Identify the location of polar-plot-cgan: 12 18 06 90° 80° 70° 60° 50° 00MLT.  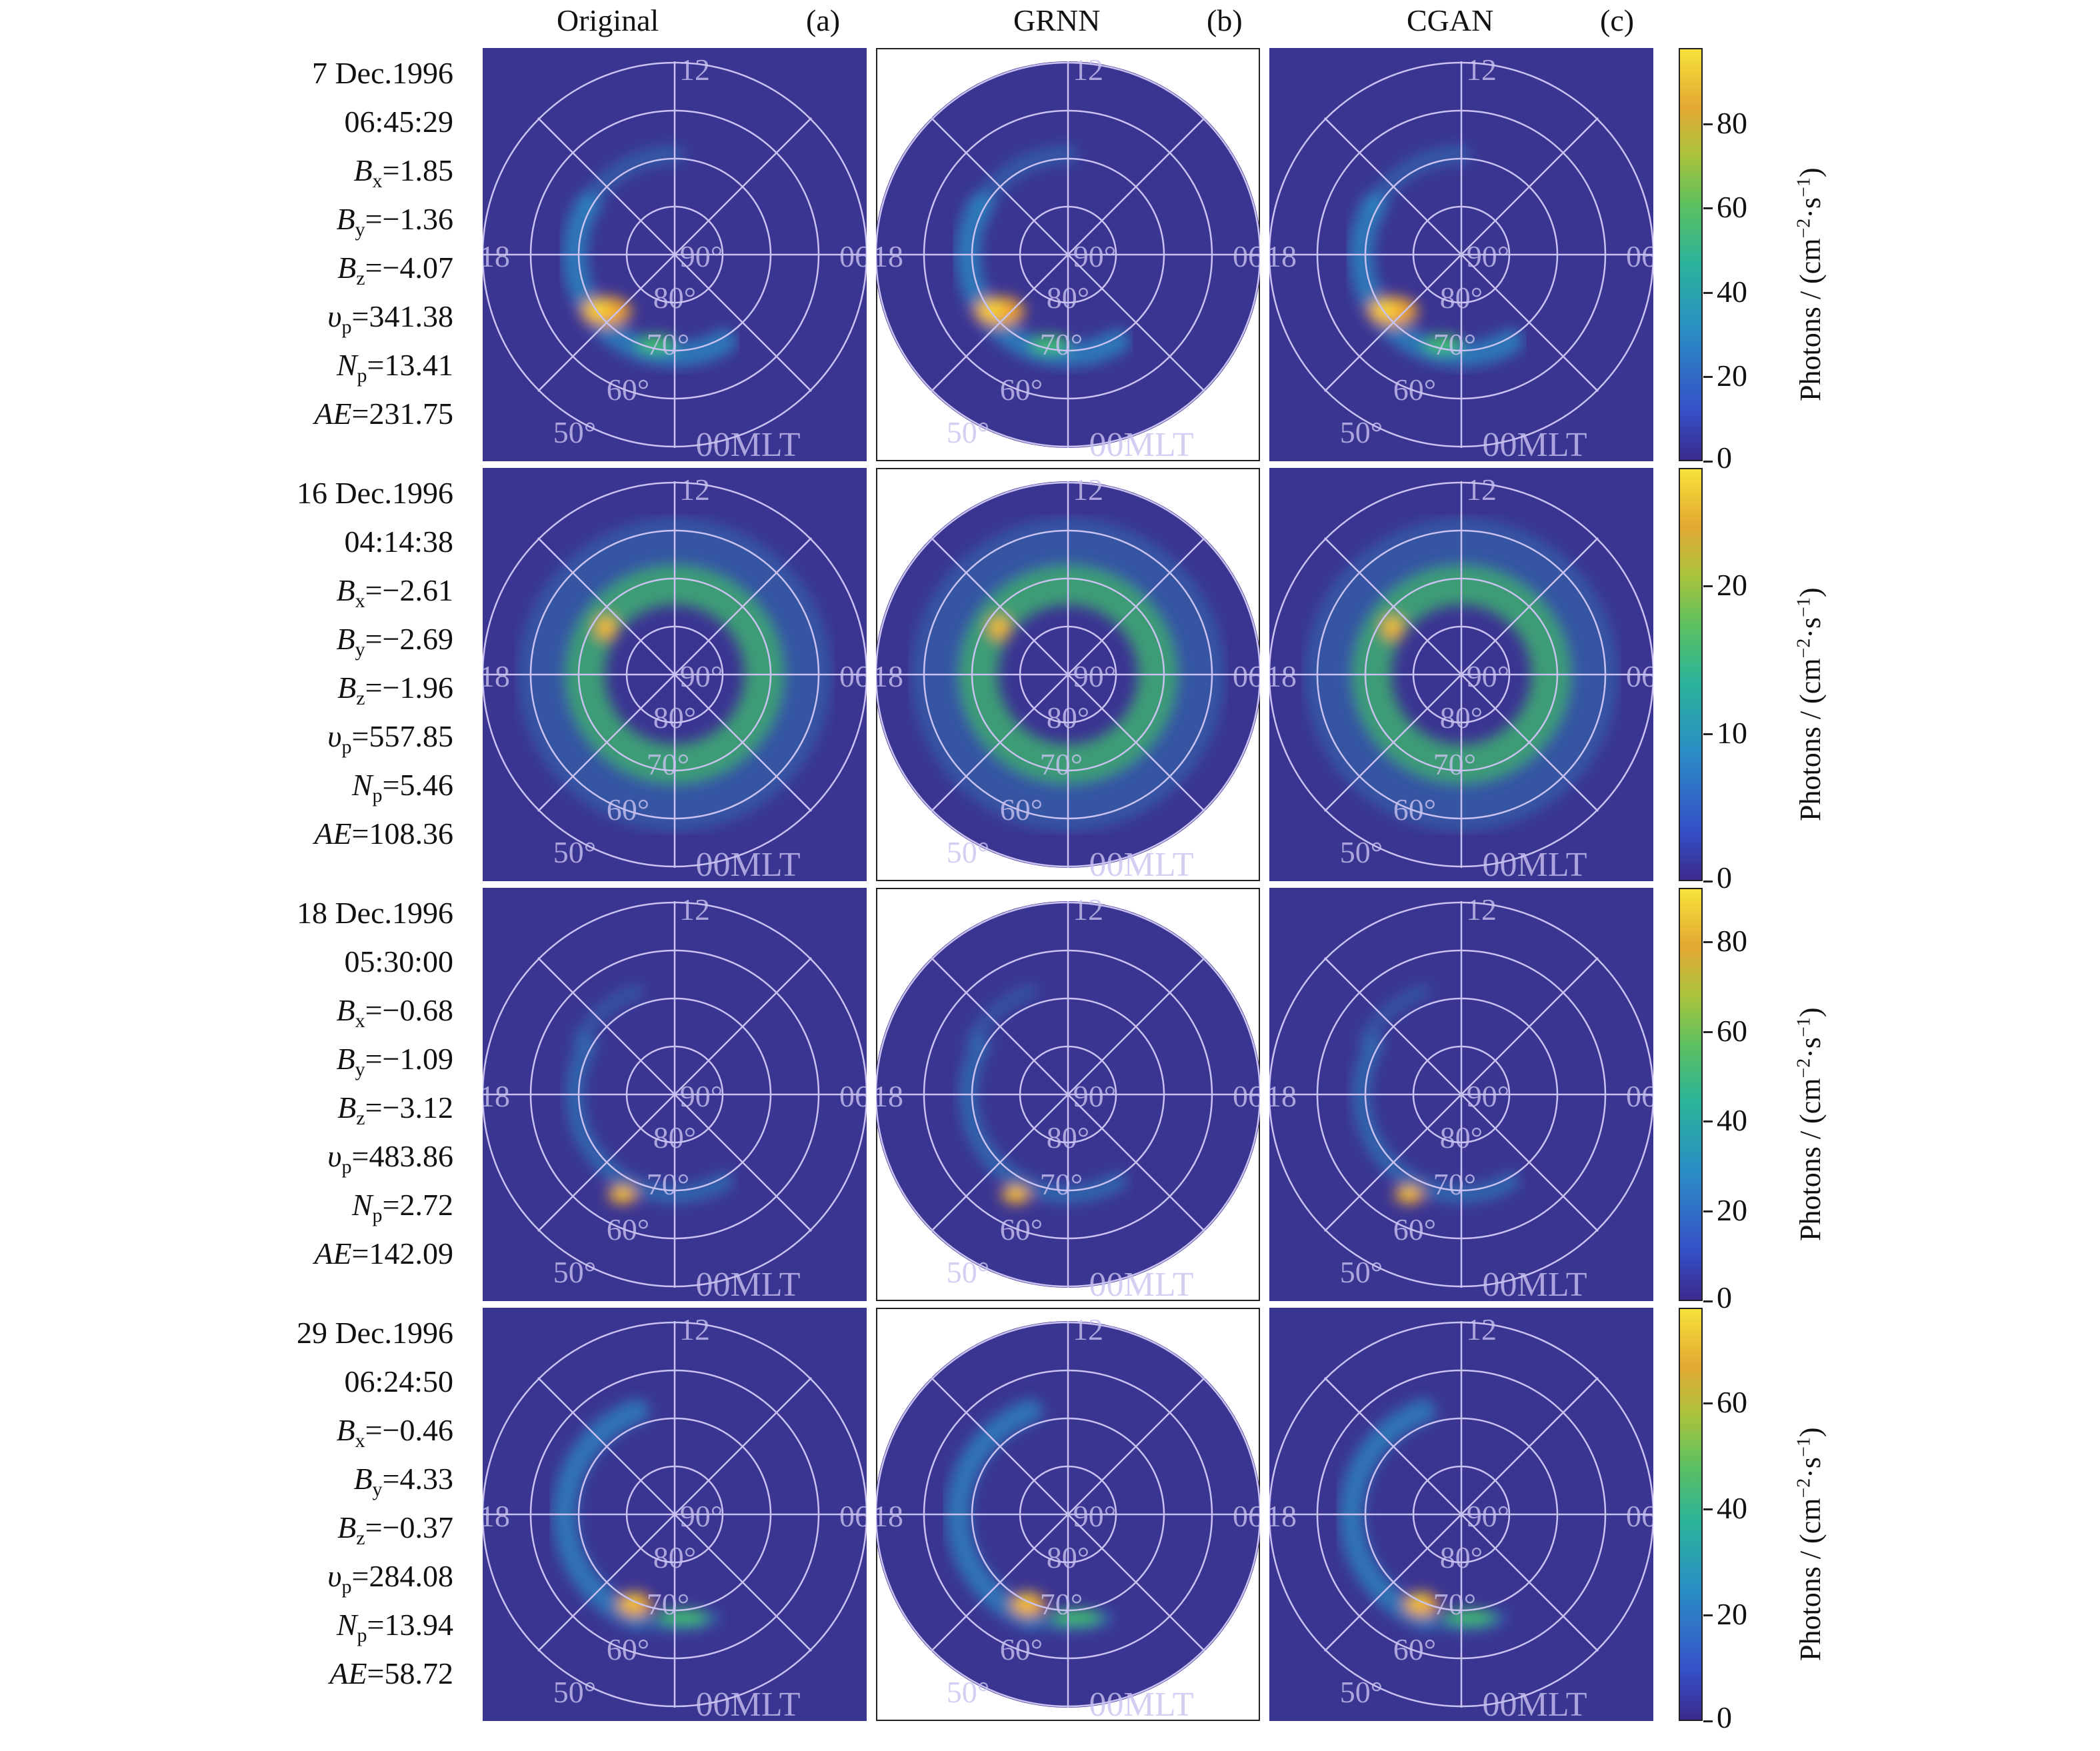
(1461, 1514).